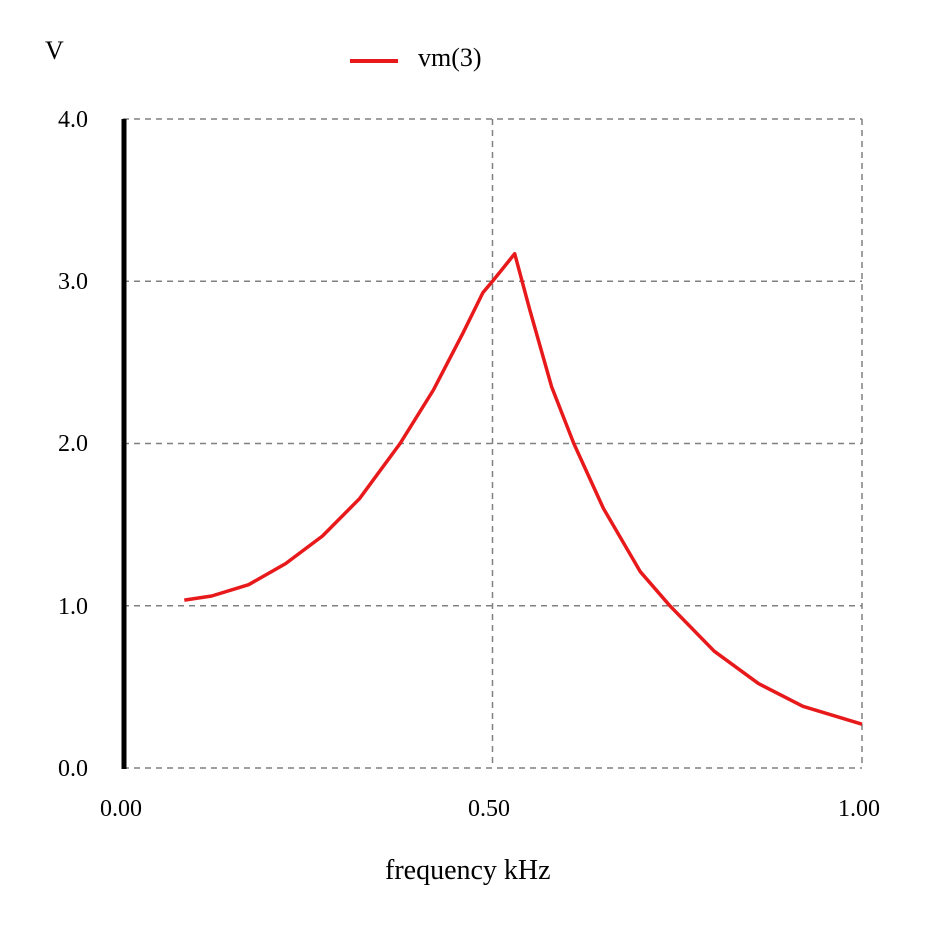 Image resolution: width=942 pixels, height=930 pixels. What do you see at coordinates (73, 282) in the screenshot?
I see `y-tick-label: 3.0` at bounding box center [73, 282].